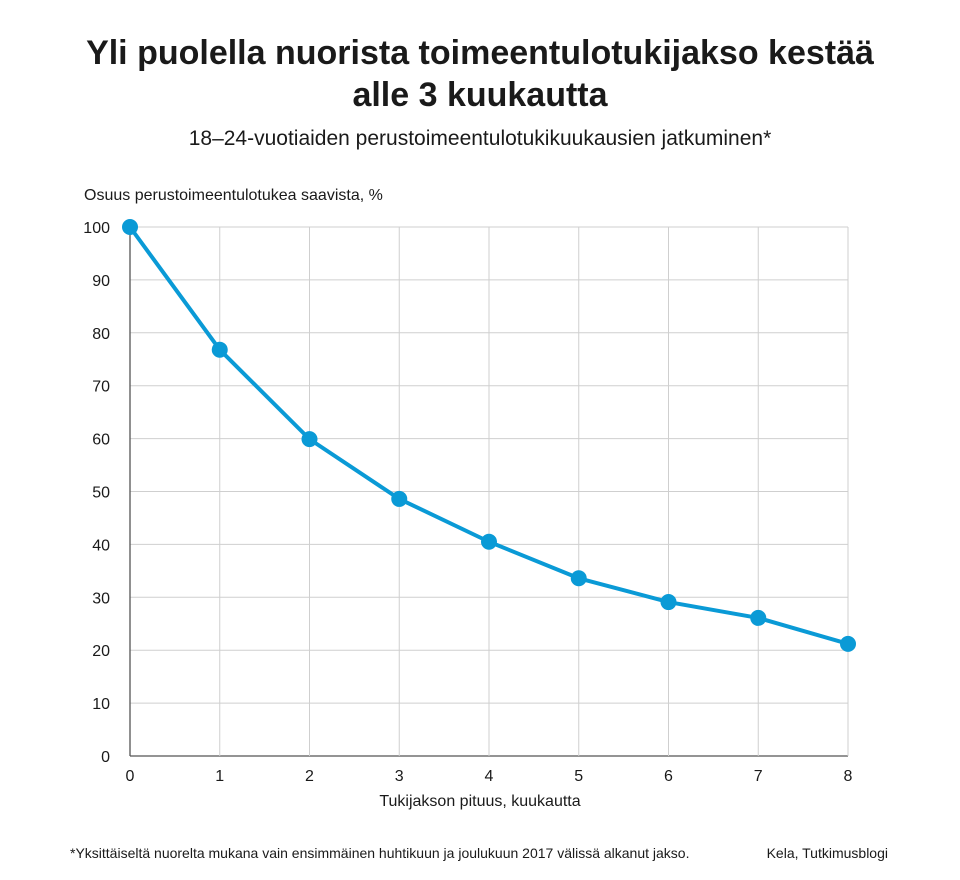  What do you see at coordinates (130, 776) in the screenshot?
I see `x-tick-label: 0` at bounding box center [130, 776].